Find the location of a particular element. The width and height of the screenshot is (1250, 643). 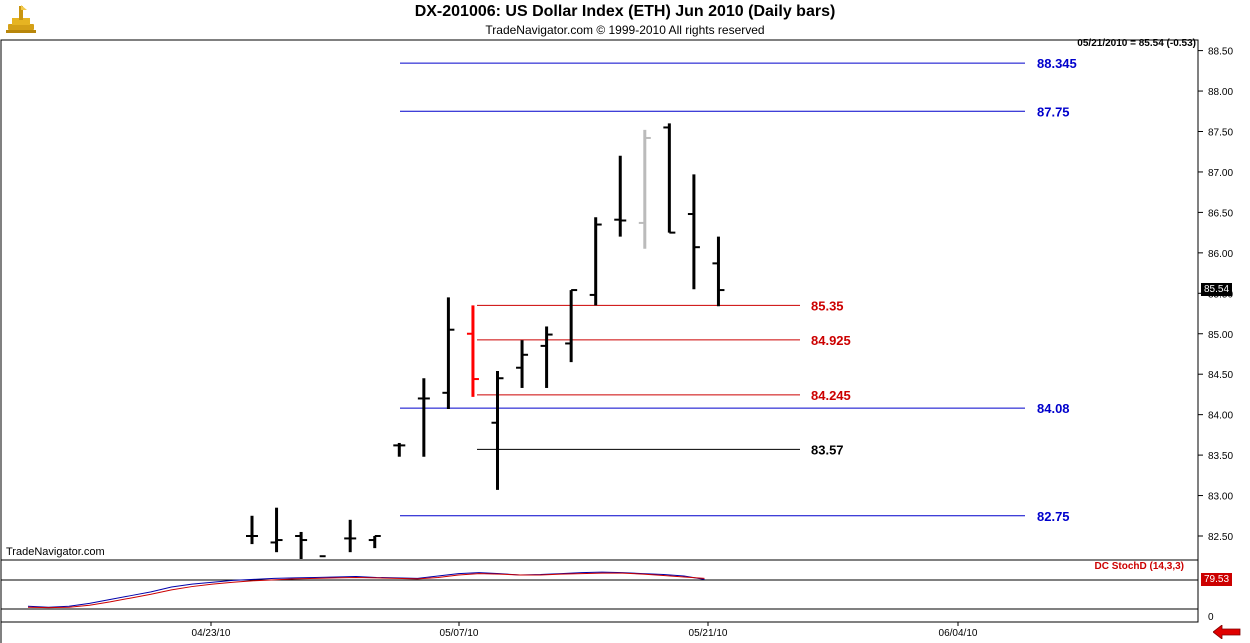

stoch-d-line is located at coordinates (366, 590).